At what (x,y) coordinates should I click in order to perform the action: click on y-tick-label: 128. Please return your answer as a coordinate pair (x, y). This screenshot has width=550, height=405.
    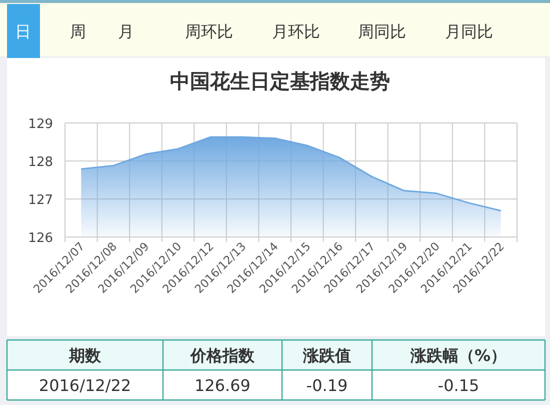
    Looking at the image, I should click on (40, 162).